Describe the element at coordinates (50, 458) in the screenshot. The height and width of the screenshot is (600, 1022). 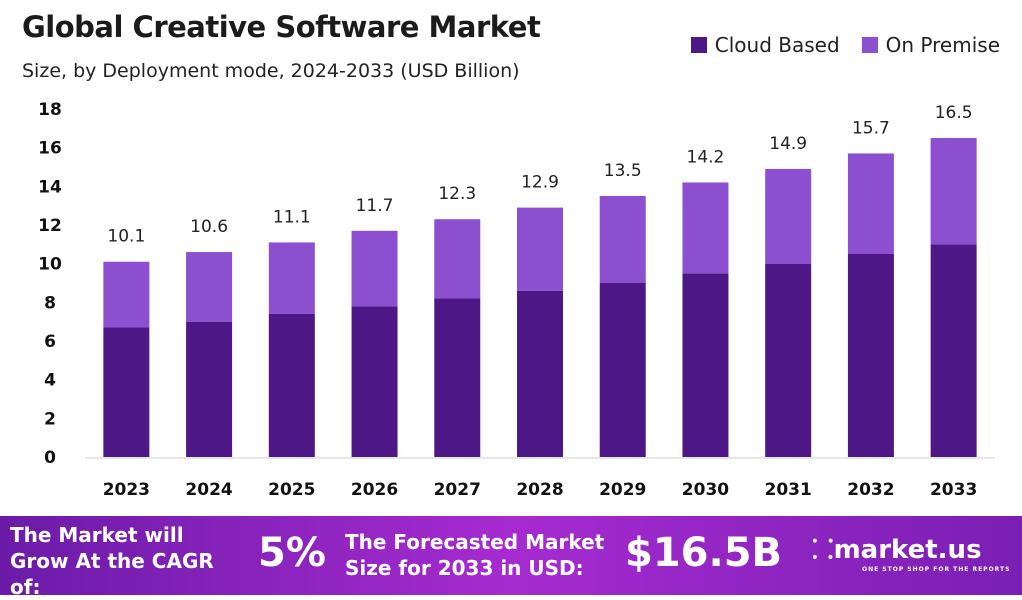
I see `y-tick-label: 0` at that location.